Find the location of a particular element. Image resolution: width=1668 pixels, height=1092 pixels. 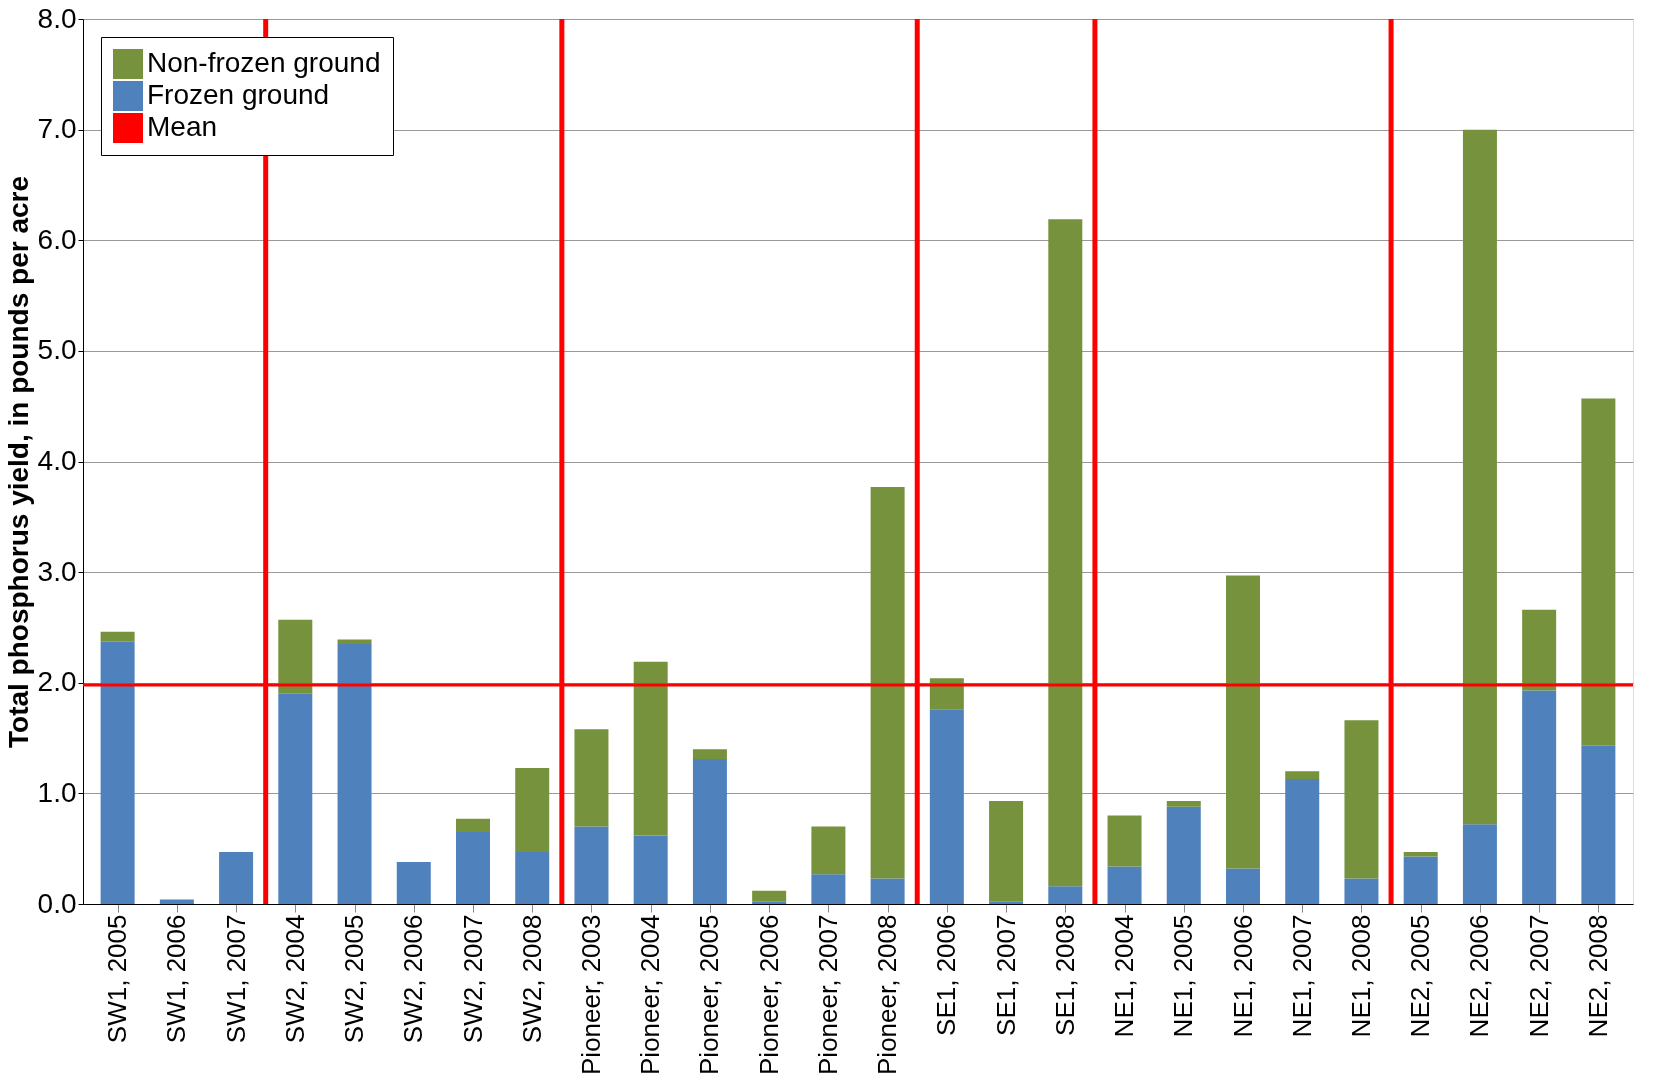

x-tick-label: NE2, 2006 is located at coordinates (1479, 976).